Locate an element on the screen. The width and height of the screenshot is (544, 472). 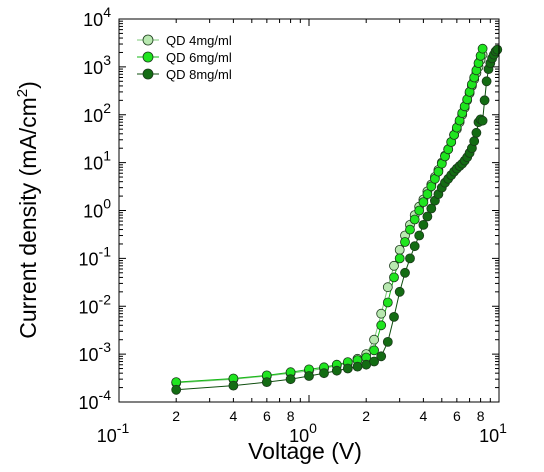
y-tick-label: 10⁻² is located at coordinates (95, 304).